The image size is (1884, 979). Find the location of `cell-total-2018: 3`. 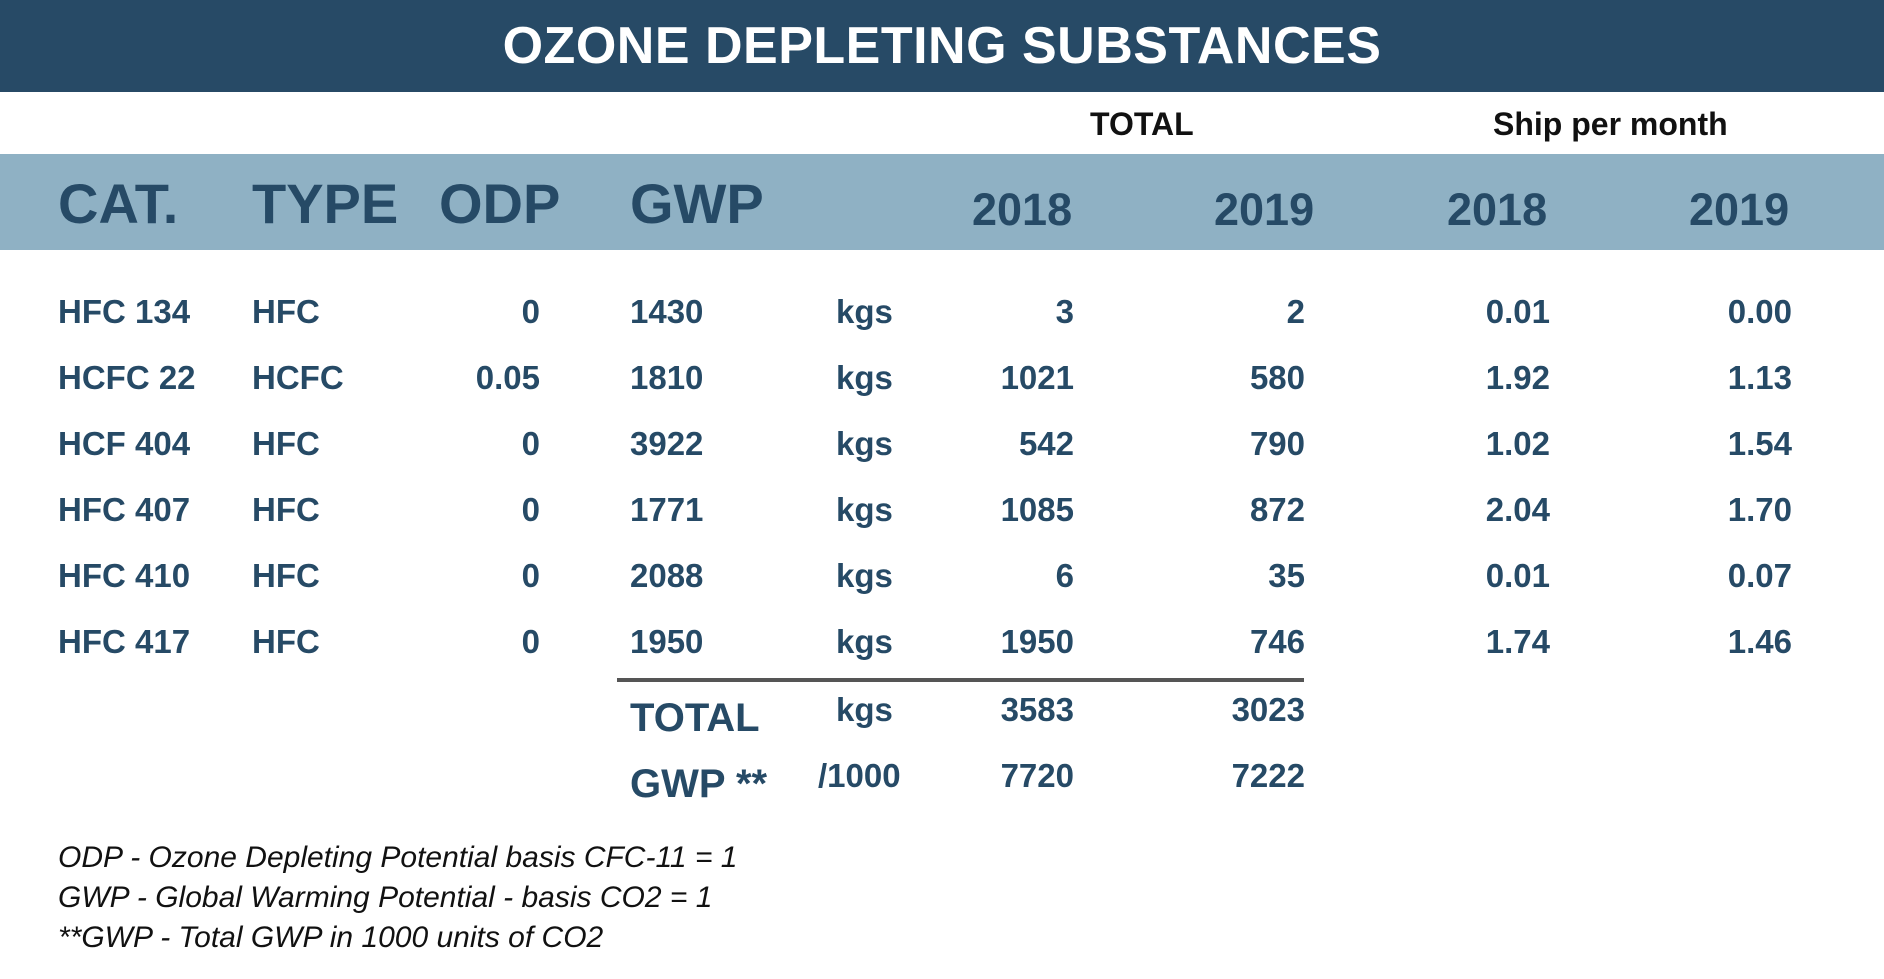

cell-total-2018: 3 is located at coordinates (1064, 311).